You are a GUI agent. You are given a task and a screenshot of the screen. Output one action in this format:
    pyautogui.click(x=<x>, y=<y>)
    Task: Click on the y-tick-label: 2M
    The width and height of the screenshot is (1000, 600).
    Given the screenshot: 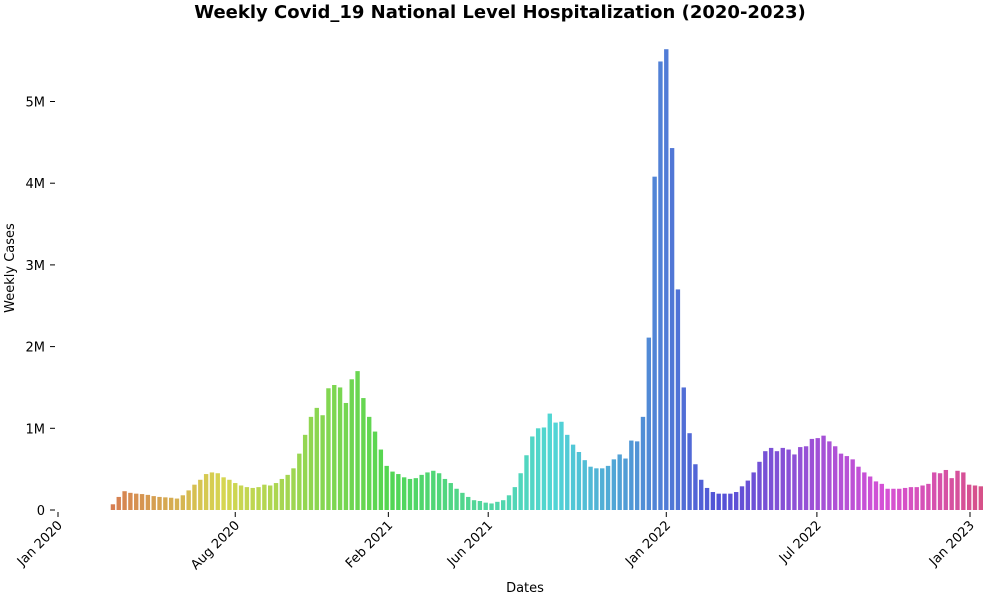 What is the action you would take?
    pyautogui.click(x=36, y=348)
    